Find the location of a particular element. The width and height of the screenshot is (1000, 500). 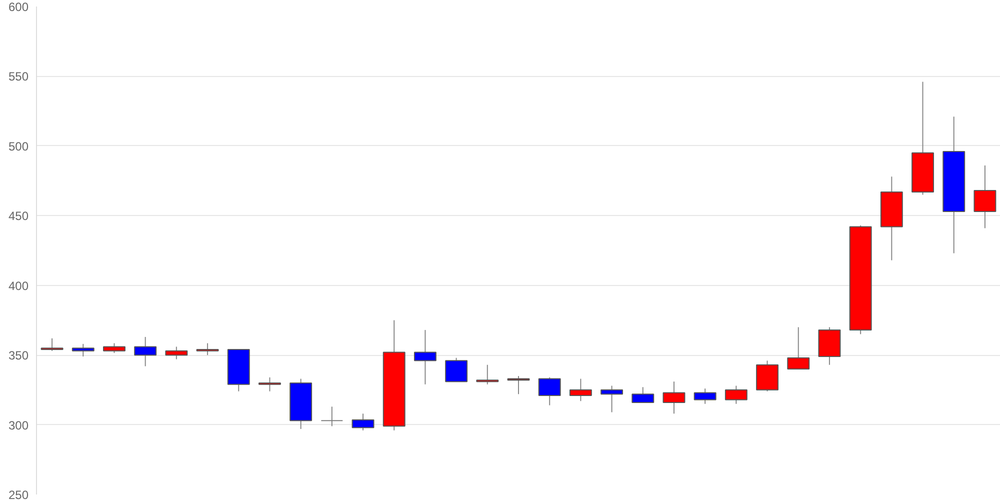

y-tick-label: 550 is located at coordinates (18, 77).